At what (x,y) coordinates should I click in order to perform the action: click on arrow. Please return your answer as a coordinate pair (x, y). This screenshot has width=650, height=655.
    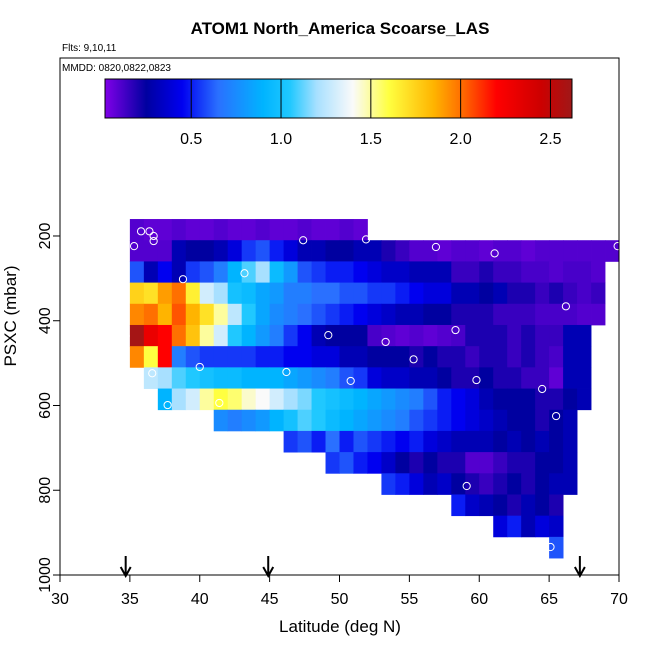
    Looking at the image, I should click on (268, 567).